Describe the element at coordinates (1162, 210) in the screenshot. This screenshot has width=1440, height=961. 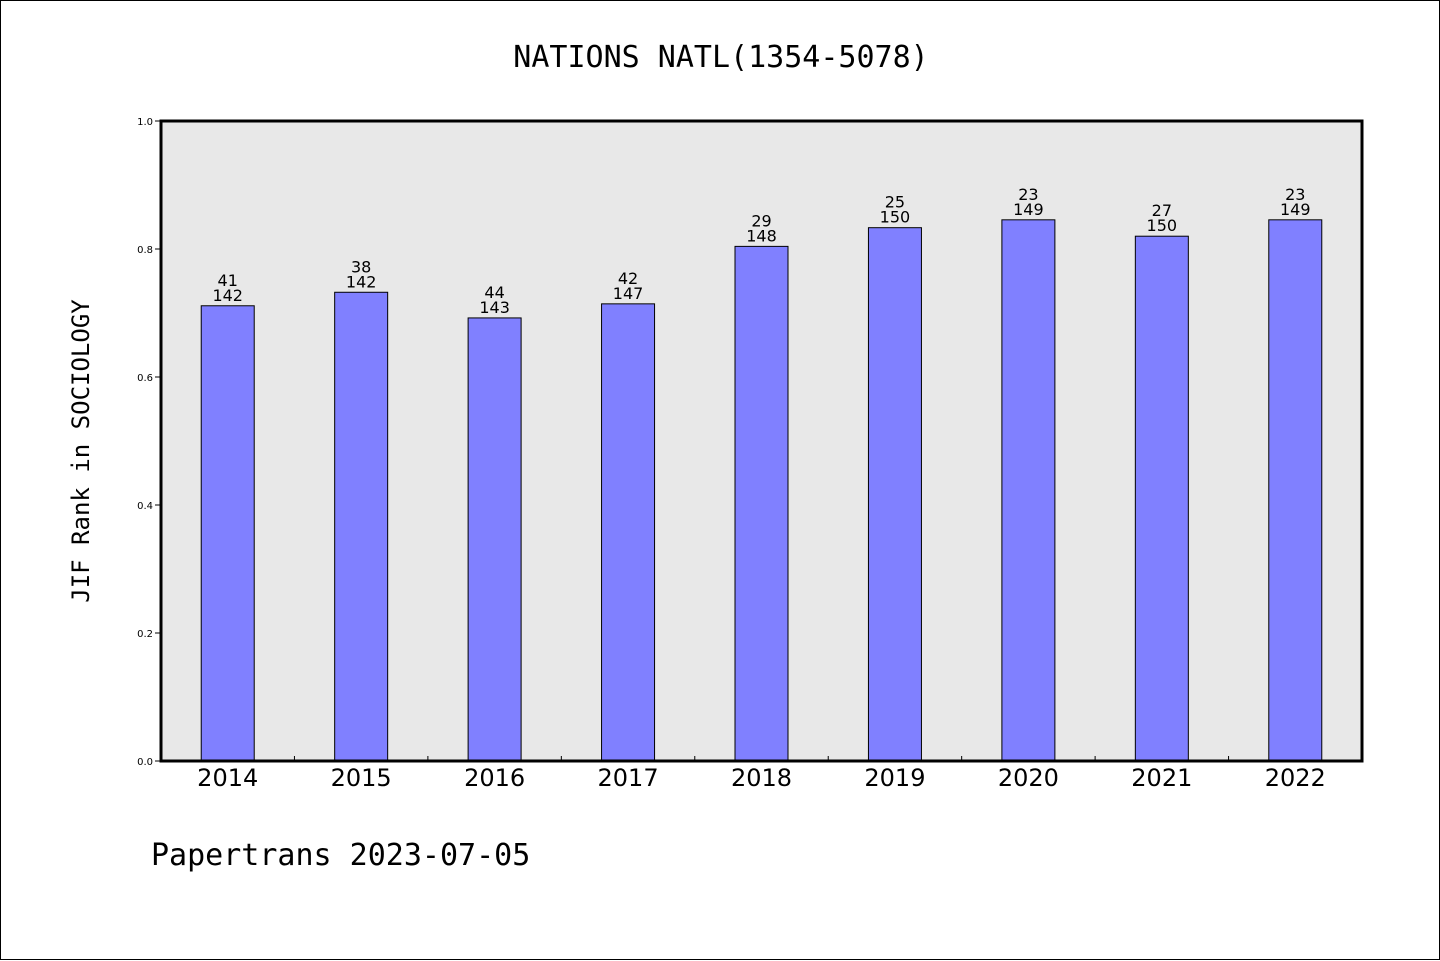
I see `data-label-rank-2021: 27` at that location.